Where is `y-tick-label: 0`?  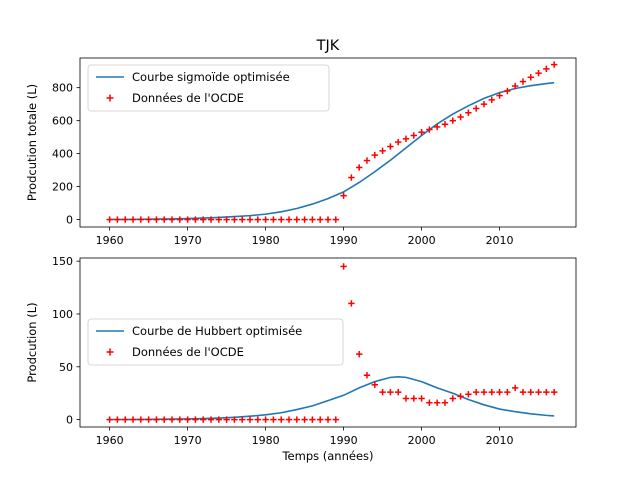
y-tick-label: 0 is located at coordinates (69, 420).